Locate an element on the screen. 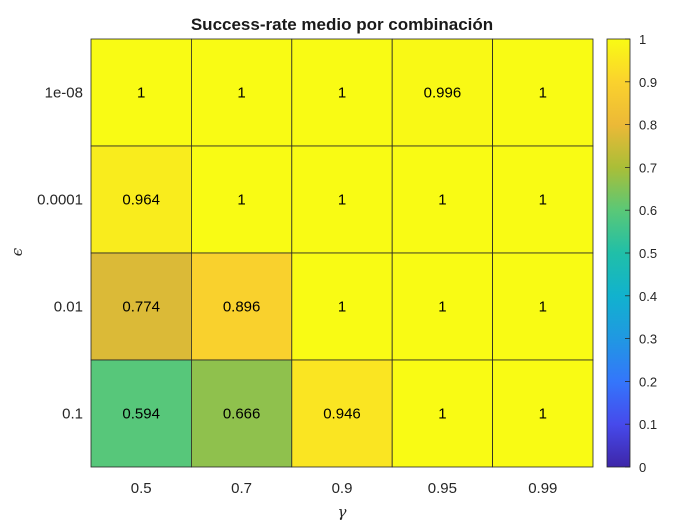 This screenshot has width=700, height=525. cell-value-label: 0.594 is located at coordinates (141, 414).